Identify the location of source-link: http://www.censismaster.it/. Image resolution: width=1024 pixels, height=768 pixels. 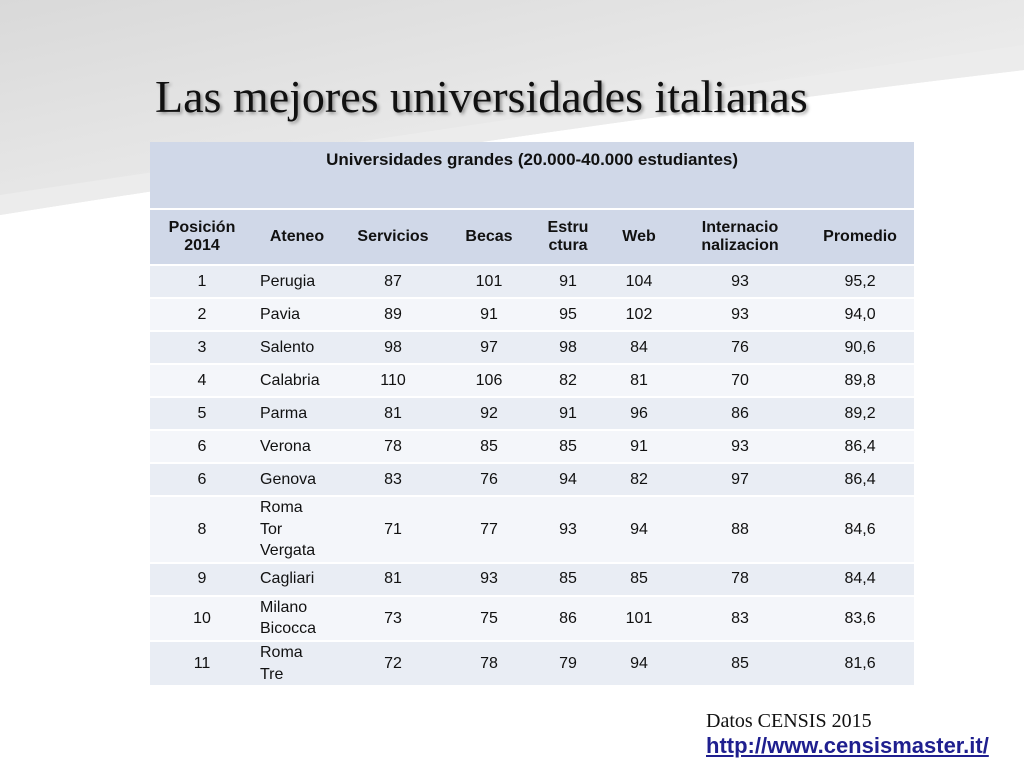
(847, 745).